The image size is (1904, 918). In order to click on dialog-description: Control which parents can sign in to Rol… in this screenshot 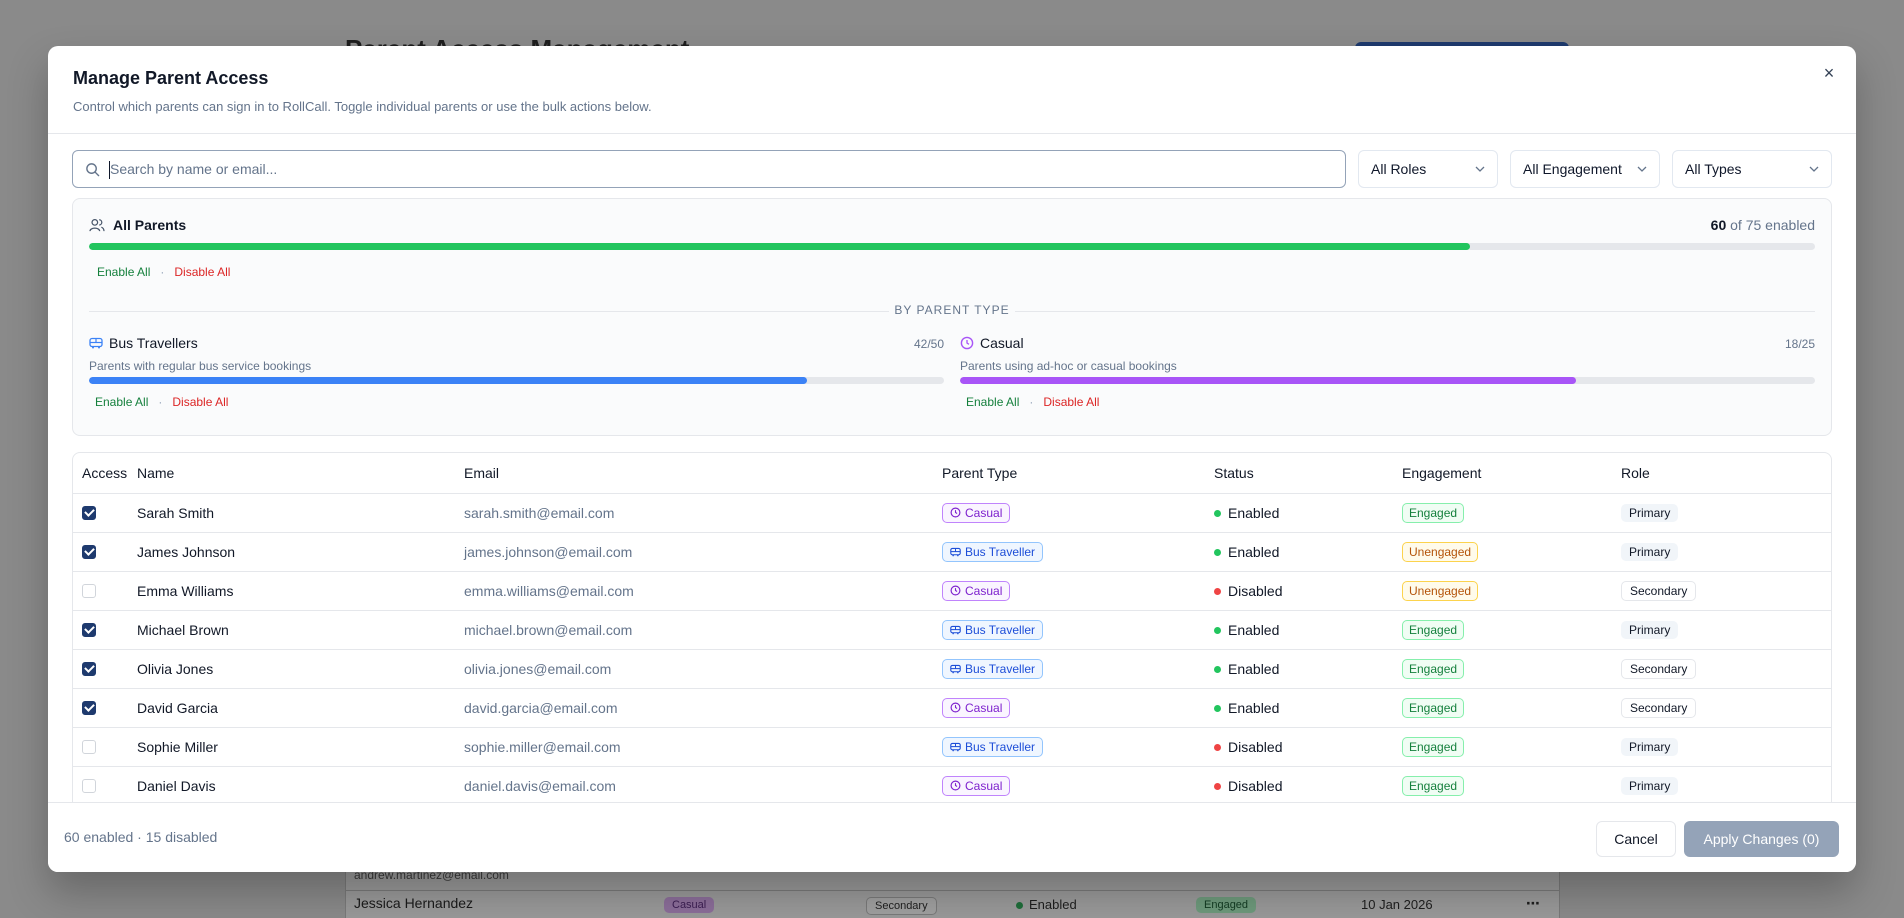, I will do `click(362, 106)`.